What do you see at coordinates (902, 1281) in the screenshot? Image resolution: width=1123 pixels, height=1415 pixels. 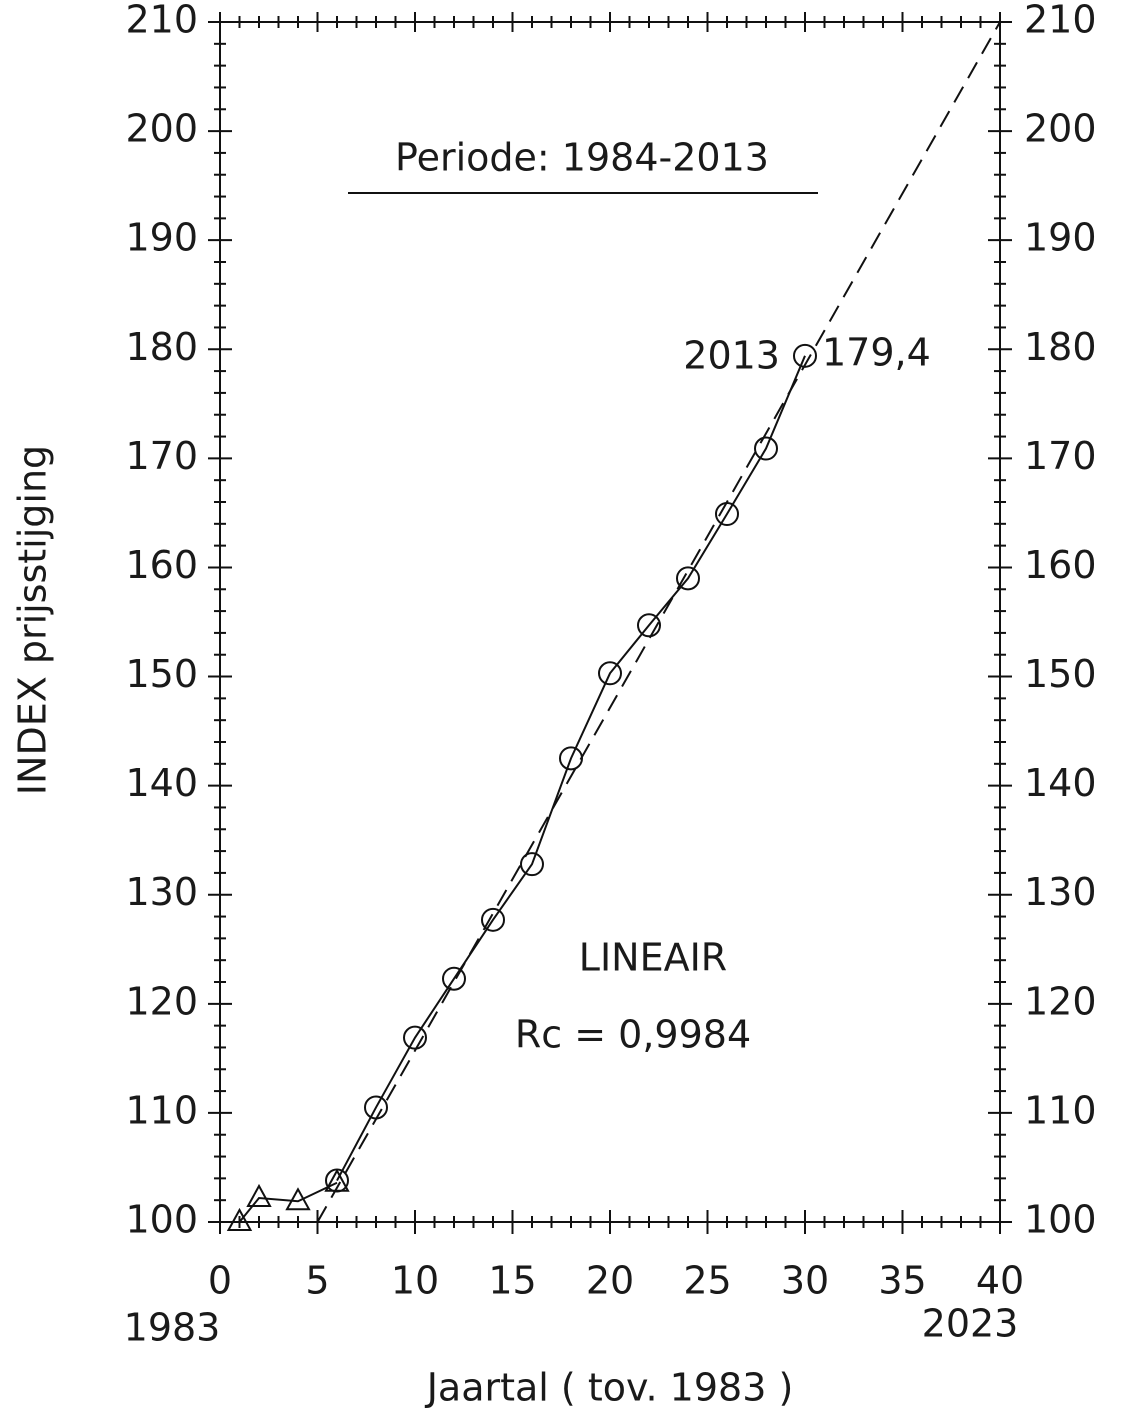 I see `x-tick-label: 35` at bounding box center [902, 1281].